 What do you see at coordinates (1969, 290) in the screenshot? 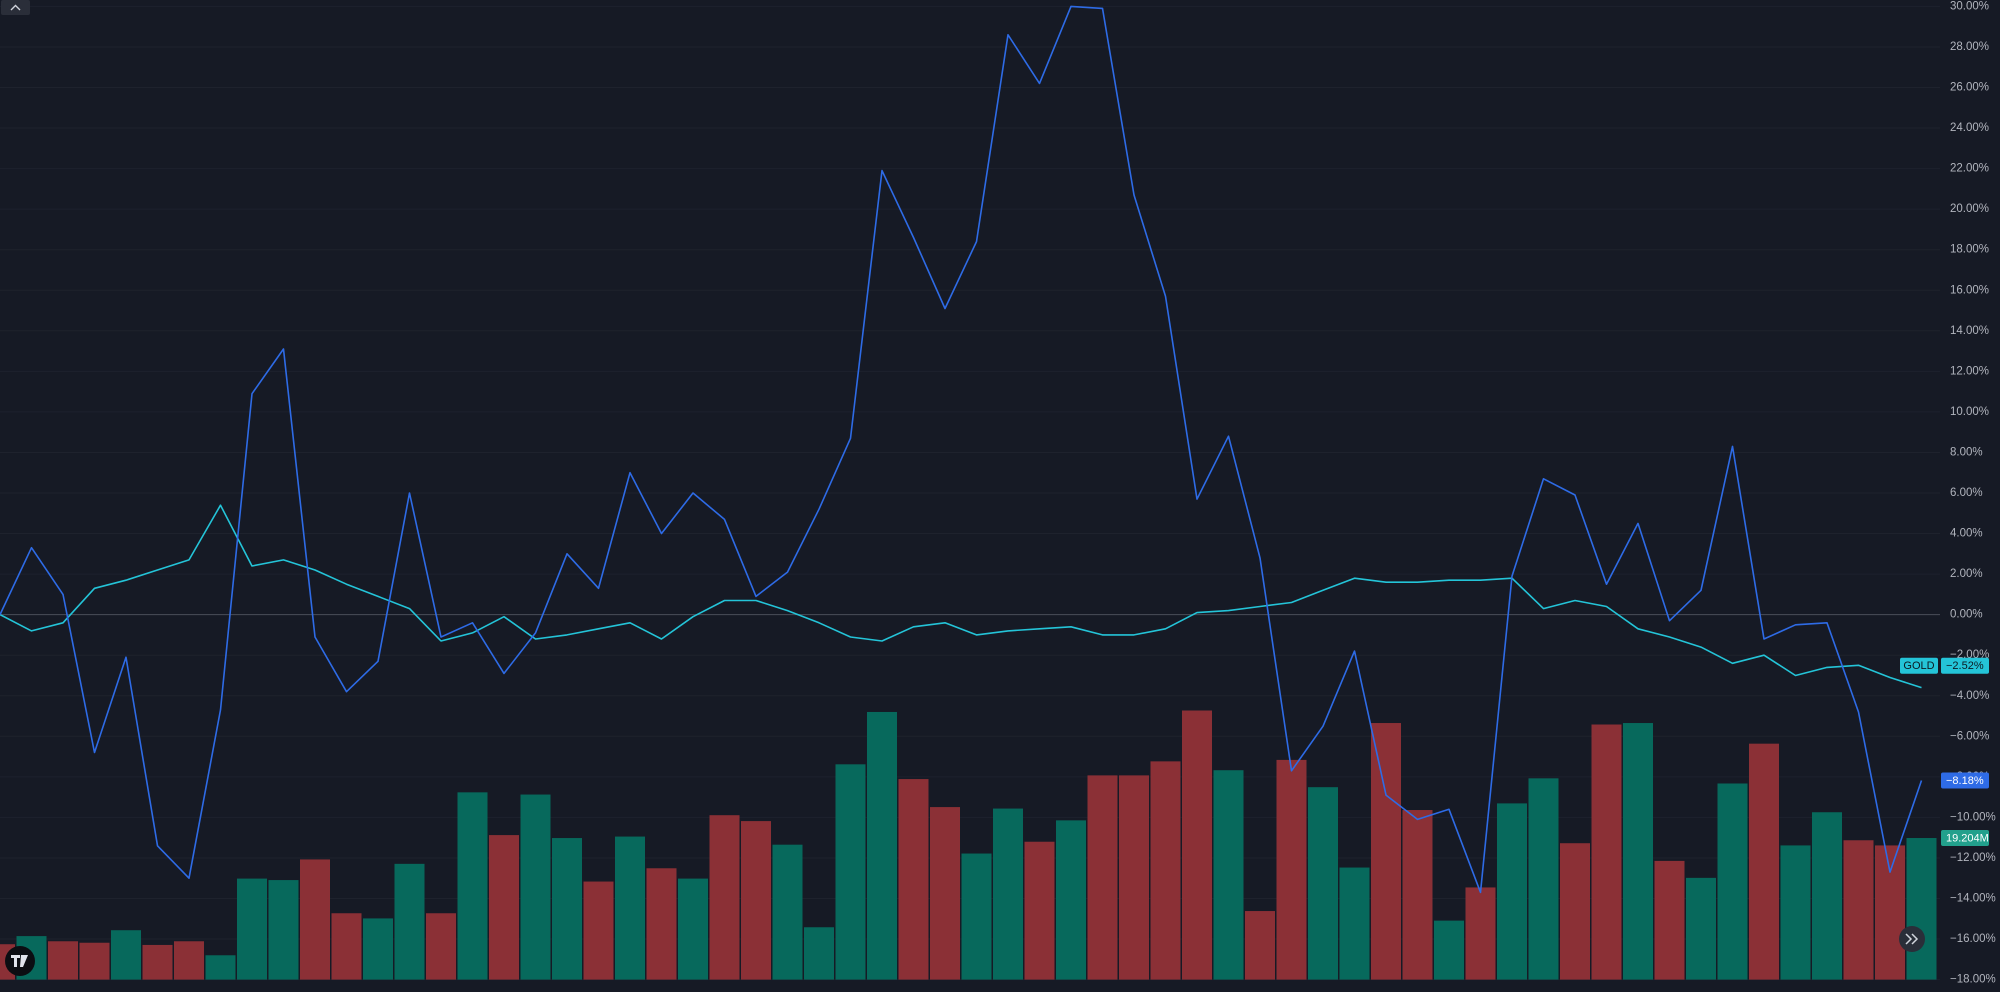
I see `y-tick-label: 16.00%` at bounding box center [1969, 290].